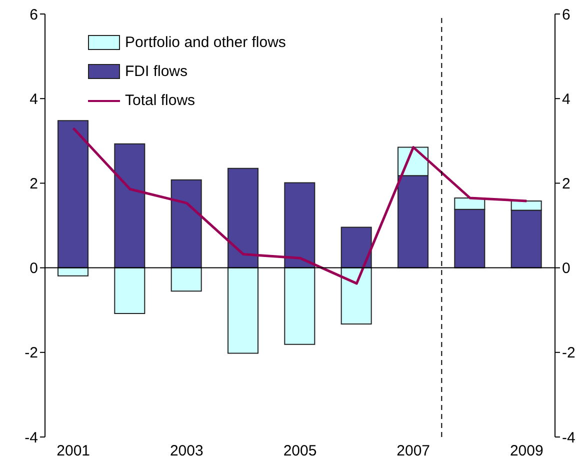 Image resolution: width=585 pixels, height=471 pixels. What do you see at coordinates (569, 353) in the screenshot?
I see `y2-tick-label: -2` at bounding box center [569, 353].